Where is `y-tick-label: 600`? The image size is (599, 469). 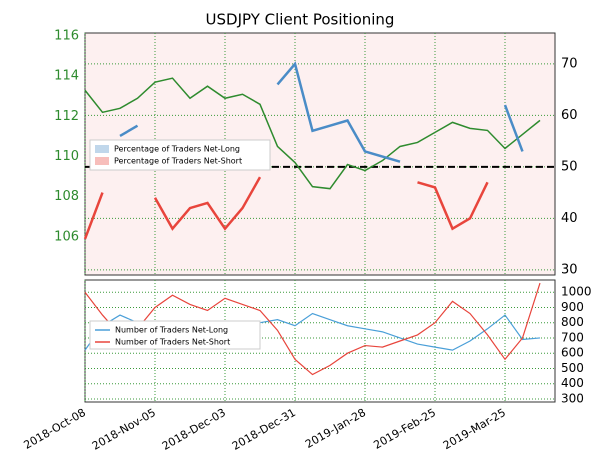
y-tick-label: 600 is located at coordinates (572, 353).